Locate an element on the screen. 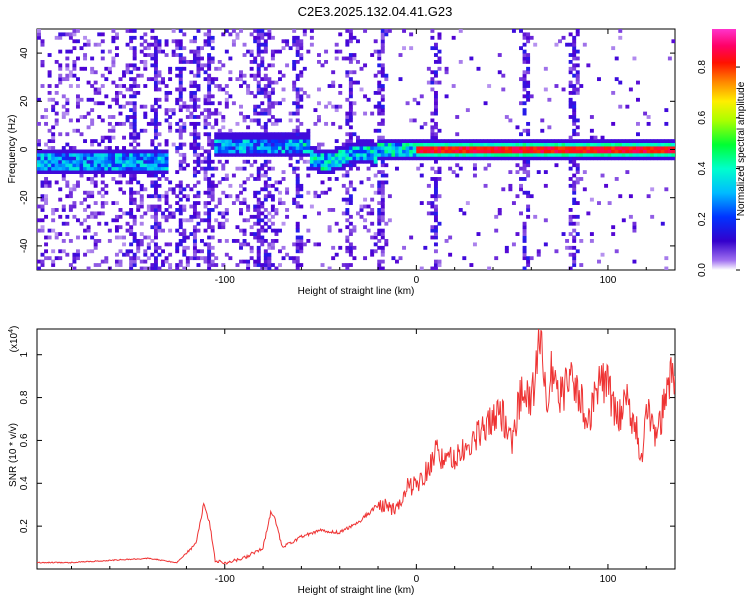  snr-ytick-label: 1 is located at coordinates (24, 354).